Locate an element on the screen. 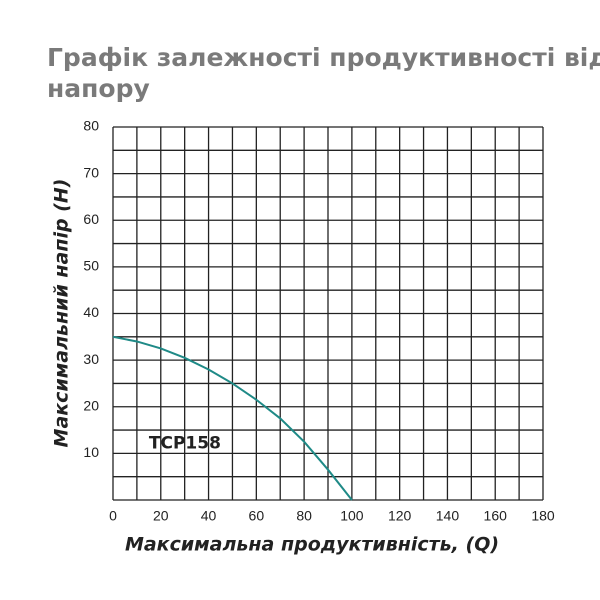 The width and height of the screenshot is (600, 600). x-tick-label: 0 is located at coordinates (113, 516).